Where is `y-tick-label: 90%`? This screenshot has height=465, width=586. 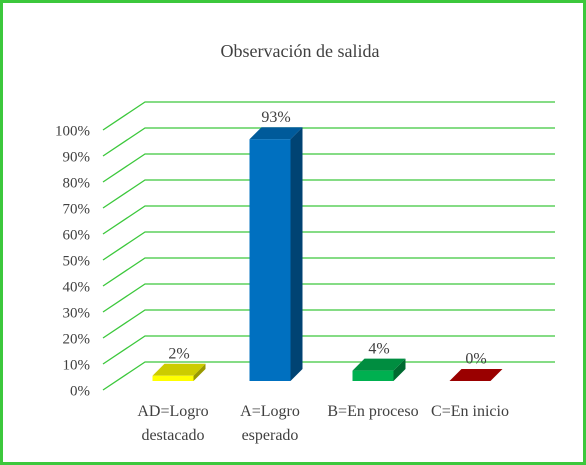 y-tick-label: 90% is located at coordinates (77, 157).